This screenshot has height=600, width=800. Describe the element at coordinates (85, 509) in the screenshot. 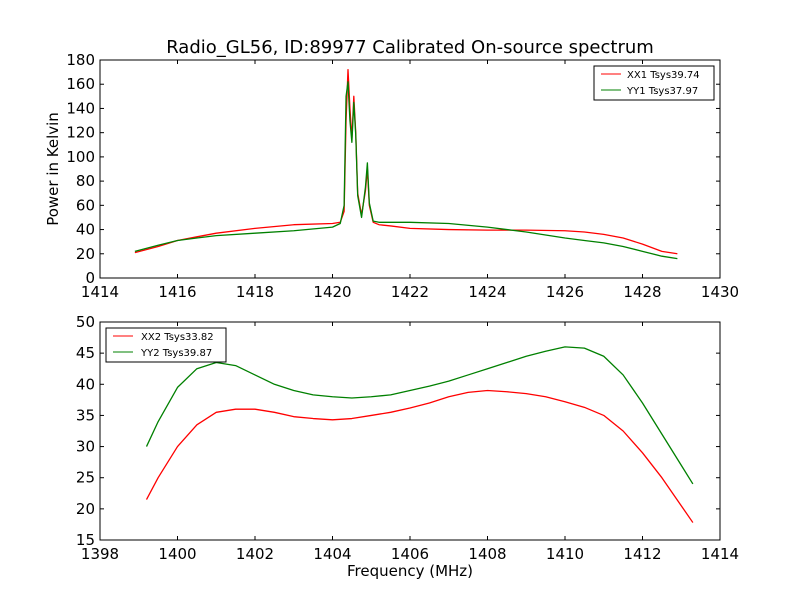

I see `bottom-y-tick-label: 20` at that location.